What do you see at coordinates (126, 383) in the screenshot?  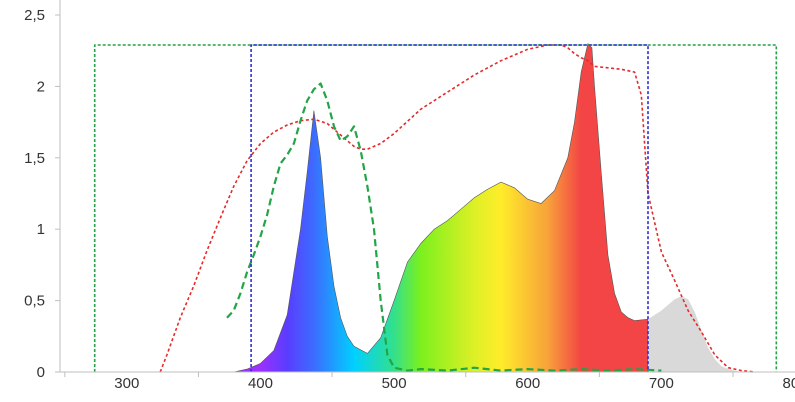 I see `x-tick-label: 300` at bounding box center [126, 383].